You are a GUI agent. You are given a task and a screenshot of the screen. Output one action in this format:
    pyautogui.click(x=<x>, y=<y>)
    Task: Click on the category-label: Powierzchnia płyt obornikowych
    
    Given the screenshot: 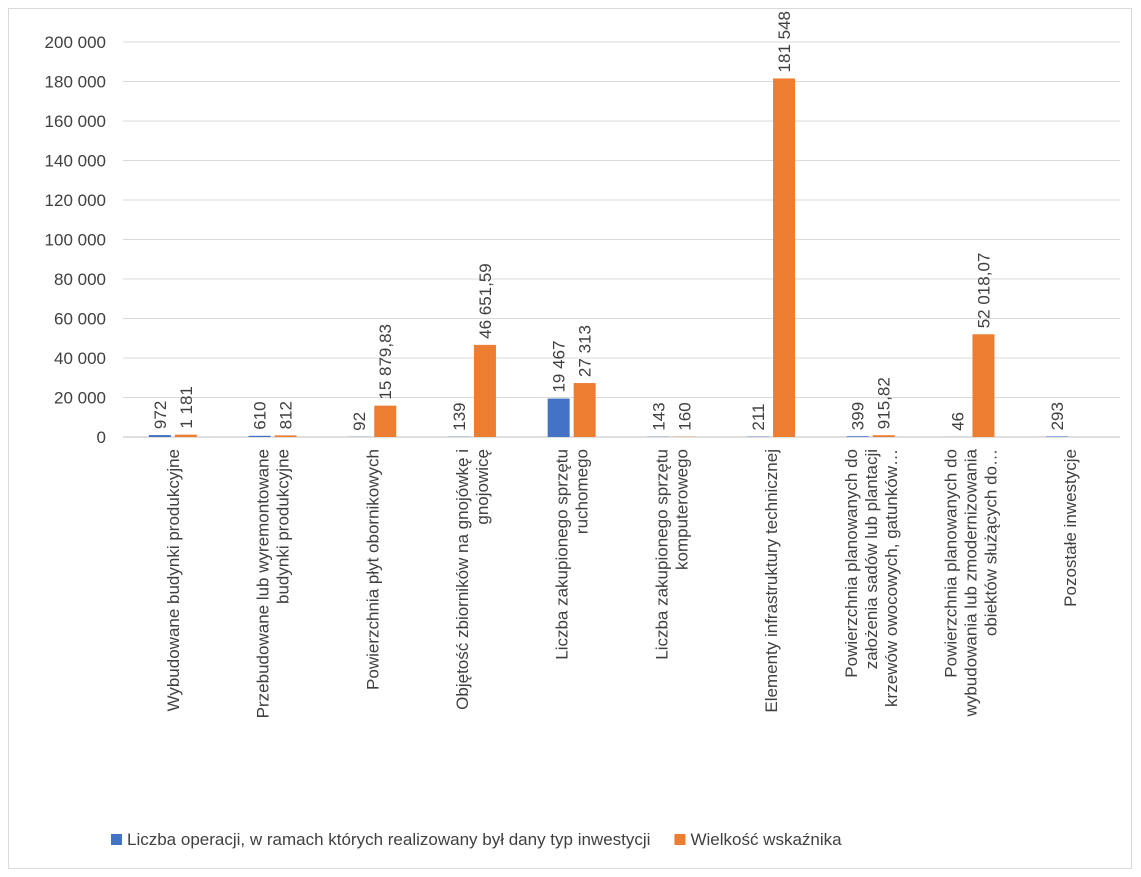 What is the action you would take?
    pyautogui.click(x=372, y=569)
    